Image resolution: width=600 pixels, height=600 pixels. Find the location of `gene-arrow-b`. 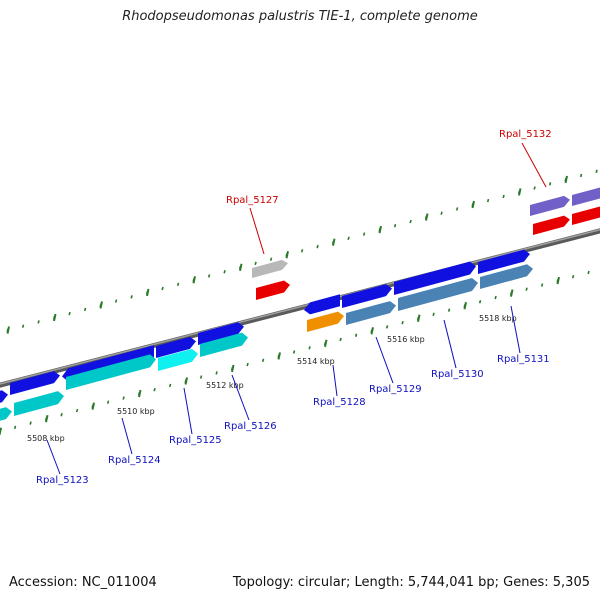

gene-arrow-b is located at coordinates (35, 383).